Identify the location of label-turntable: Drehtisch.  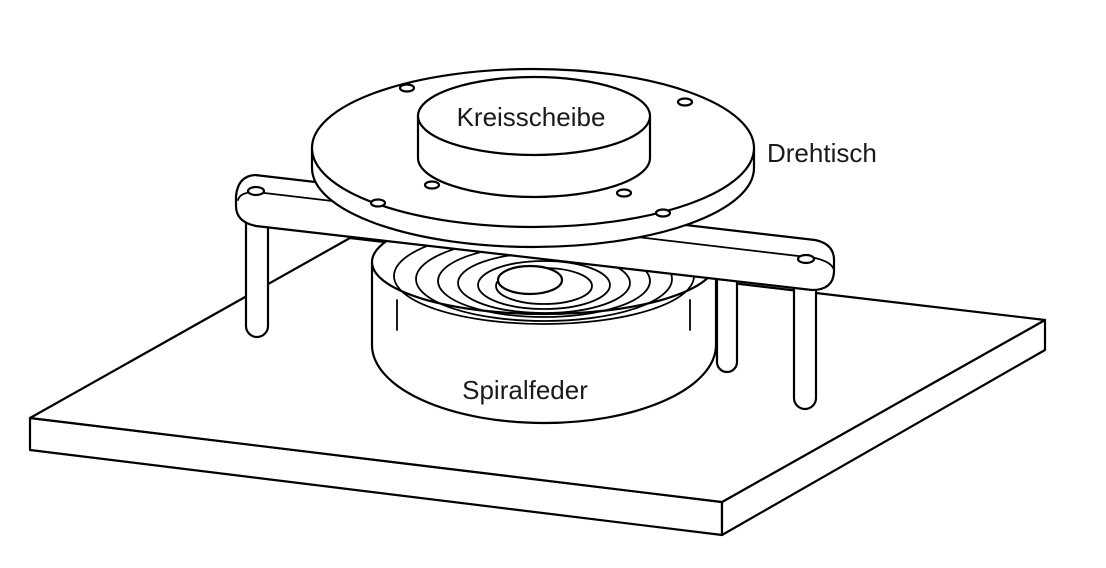
(822, 153).